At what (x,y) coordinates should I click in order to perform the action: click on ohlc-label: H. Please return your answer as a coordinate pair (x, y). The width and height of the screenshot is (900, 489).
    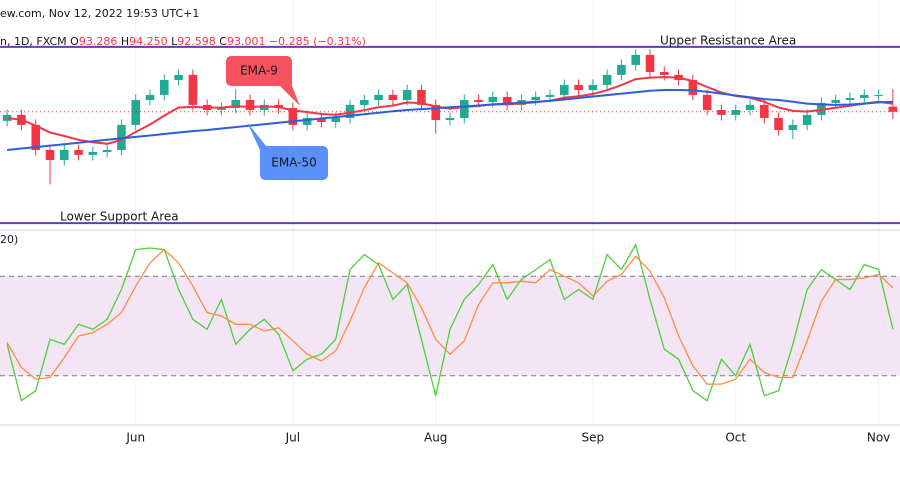
    Looking at the image, I should click on (125, 41).